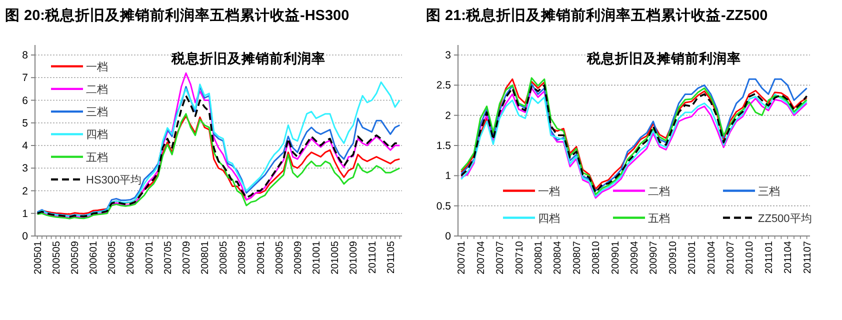  I want to click on y-tick-label: 1.5, so click(444, 146).